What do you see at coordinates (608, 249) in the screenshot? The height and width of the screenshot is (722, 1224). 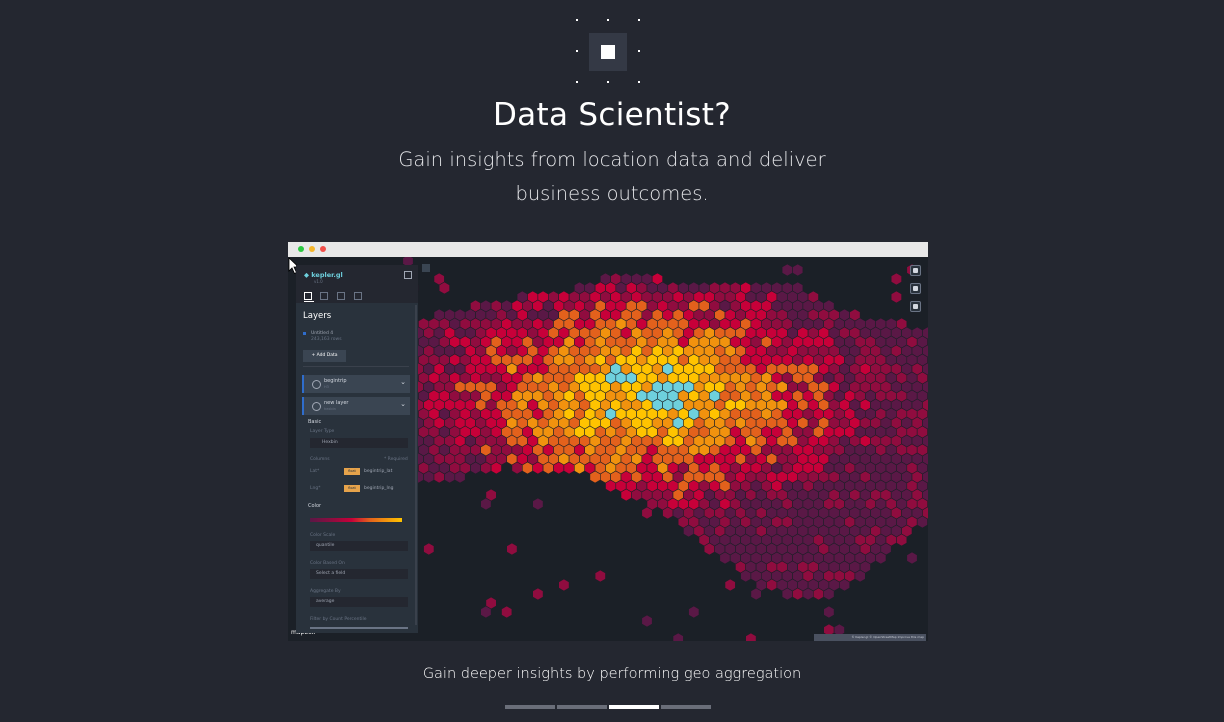 I see `window-title-bar` at bounding box center [608, 249].